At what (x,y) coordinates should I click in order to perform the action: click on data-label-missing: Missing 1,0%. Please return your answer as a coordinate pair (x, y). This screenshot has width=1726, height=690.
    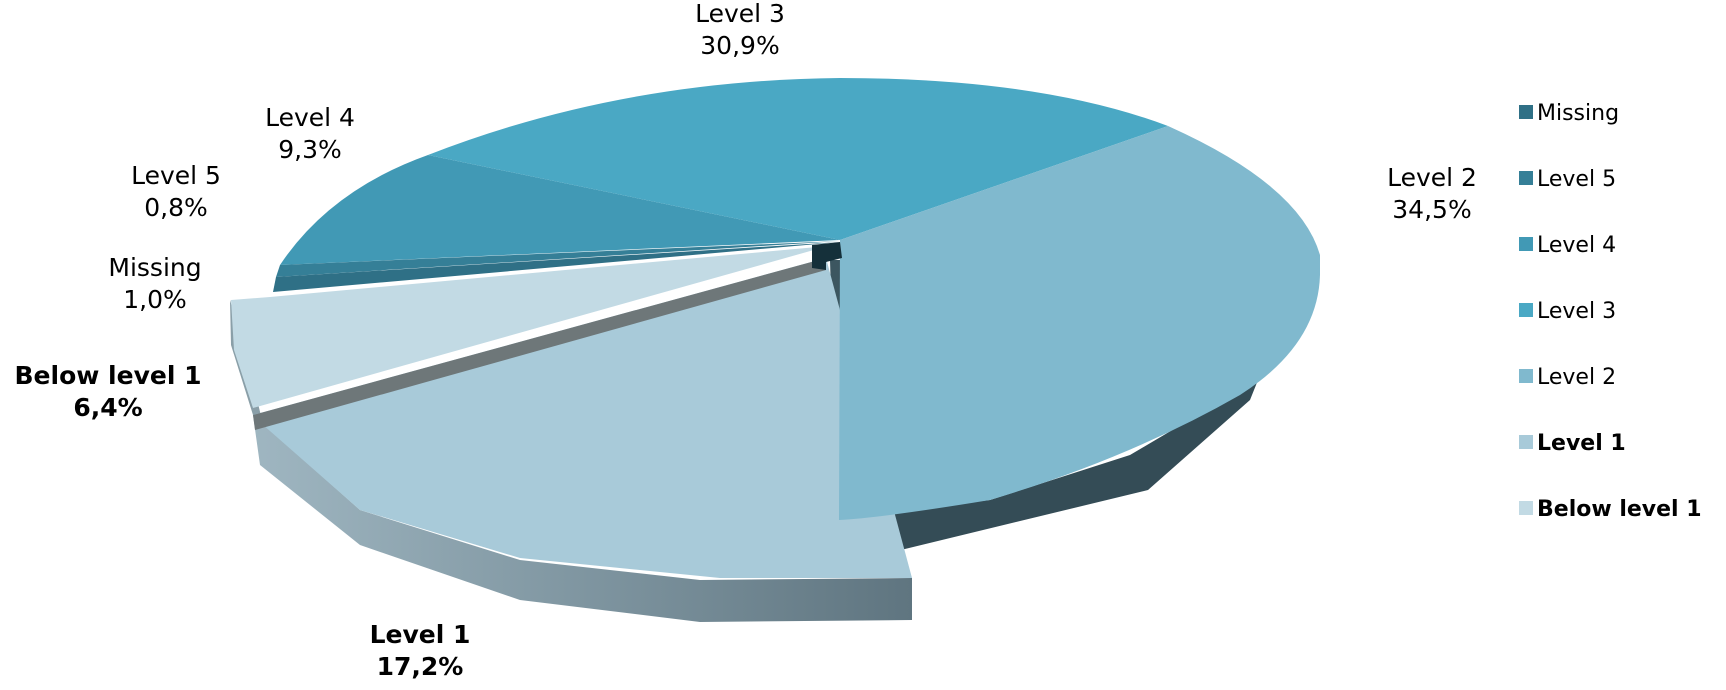
    Looking at the image, I should click on (154, 283).